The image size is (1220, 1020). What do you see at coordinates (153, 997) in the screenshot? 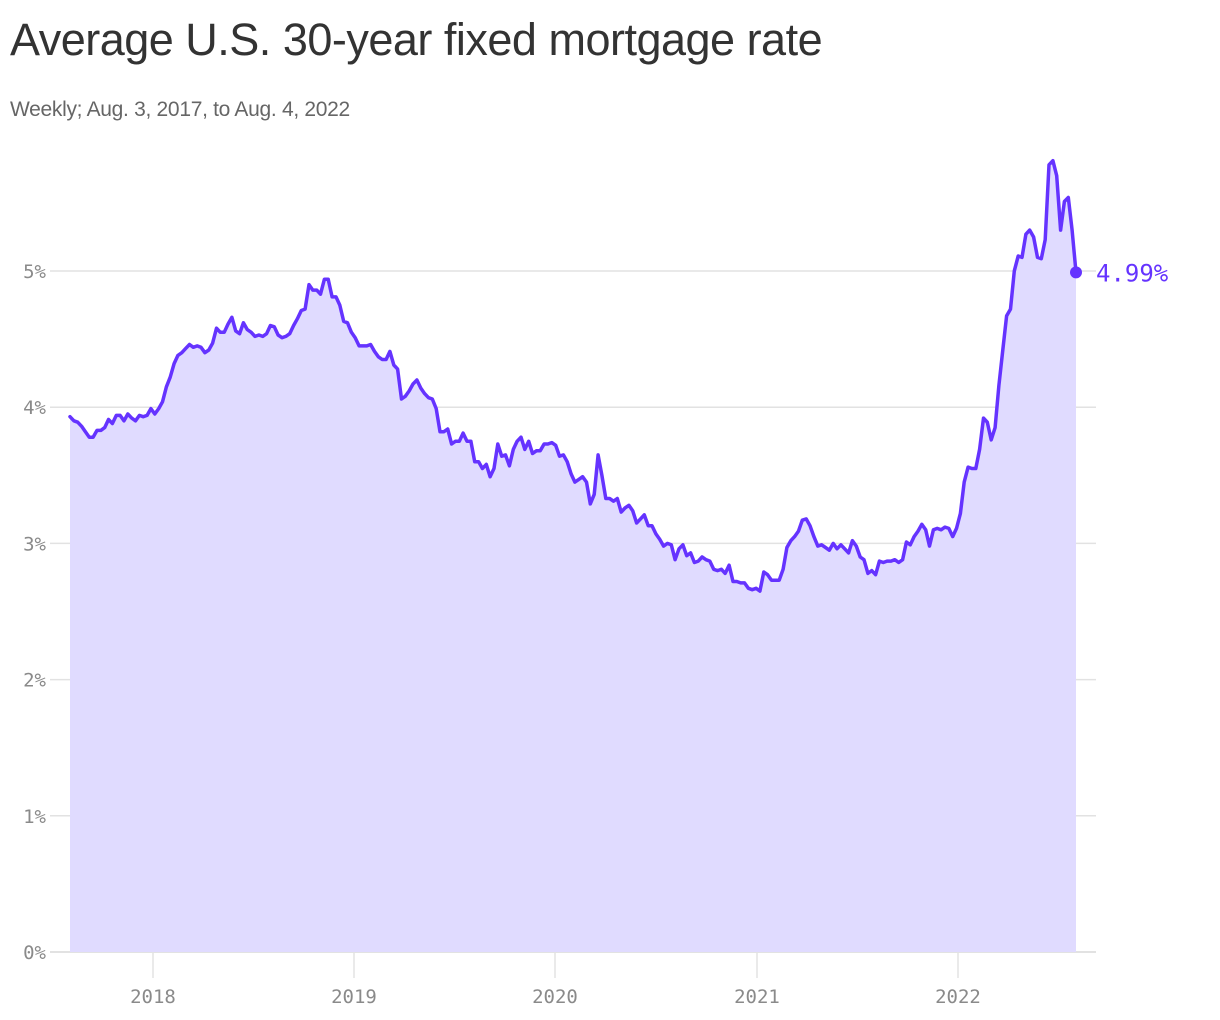
I see `x-tick-label: 2018` at bounding box center [153, 997].